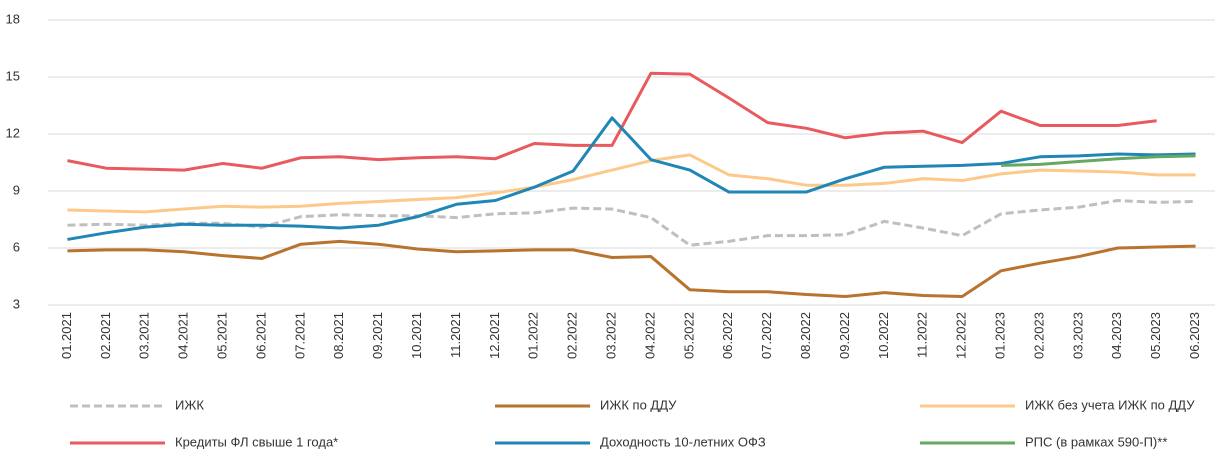  I want to click on x-tick-label: 11.2022, so click(922, 335).